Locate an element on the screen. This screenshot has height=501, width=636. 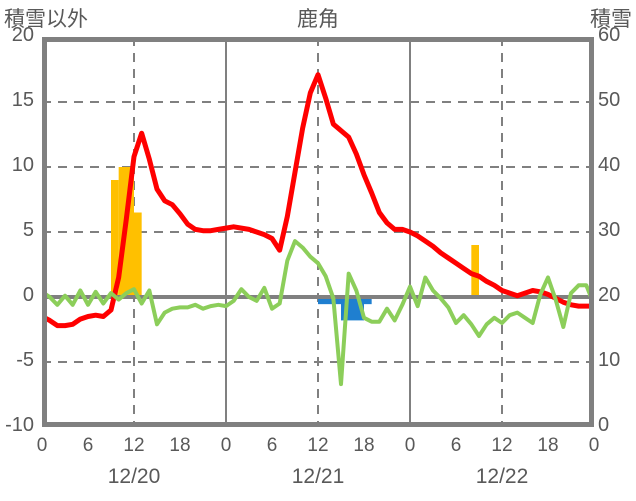
right-tick-label: 60 is located at coordinates (609, 35).